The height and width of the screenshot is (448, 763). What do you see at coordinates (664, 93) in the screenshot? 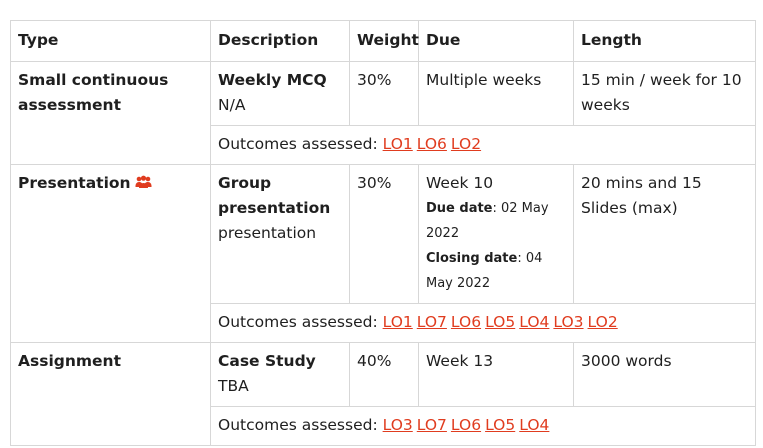
I see `length-cell: 15 min / week for 10 weeks` at bounding box center [664, 93].